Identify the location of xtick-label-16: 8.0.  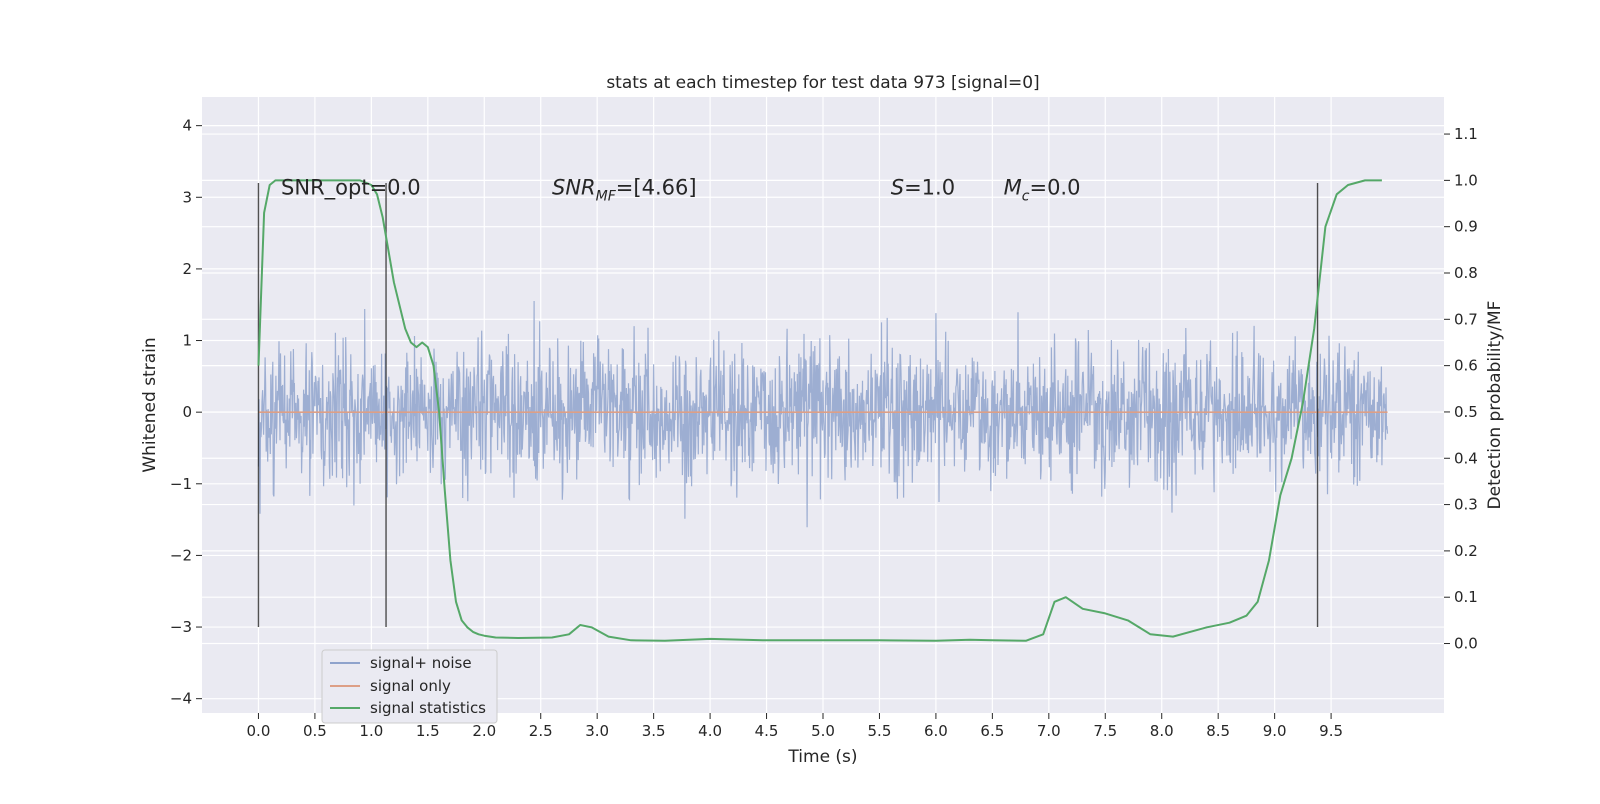
(1162, 731).